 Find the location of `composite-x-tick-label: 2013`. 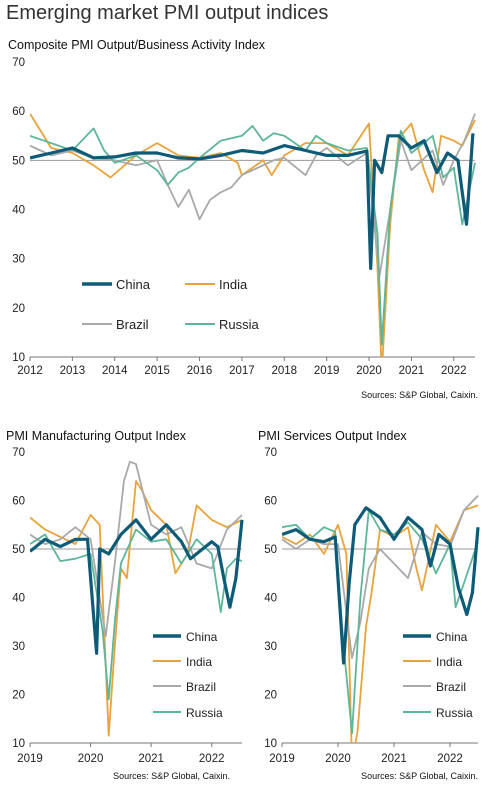

composite-x-tick-label: 2013 is located at coordinates (73, 371).